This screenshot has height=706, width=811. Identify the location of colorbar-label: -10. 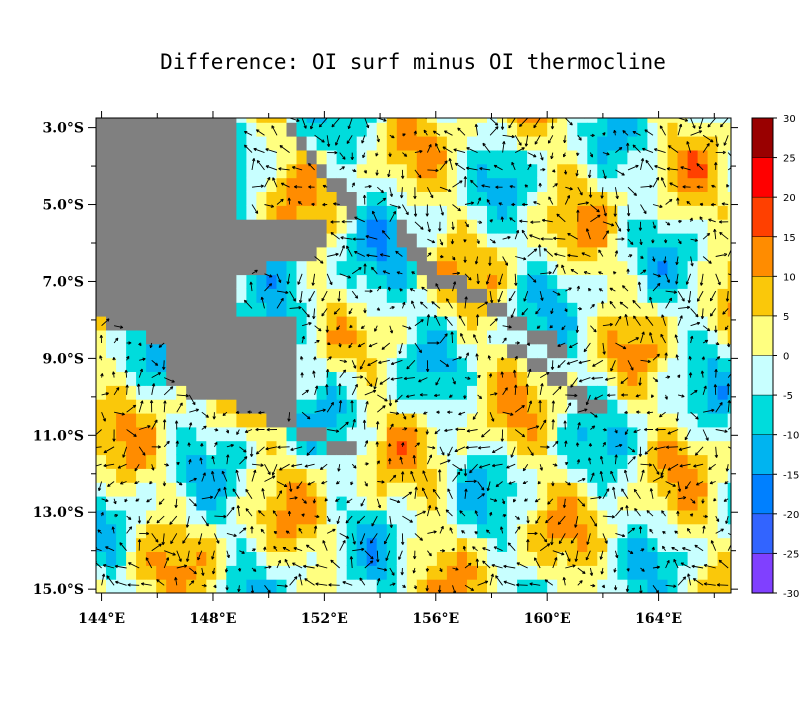
(791, 436).